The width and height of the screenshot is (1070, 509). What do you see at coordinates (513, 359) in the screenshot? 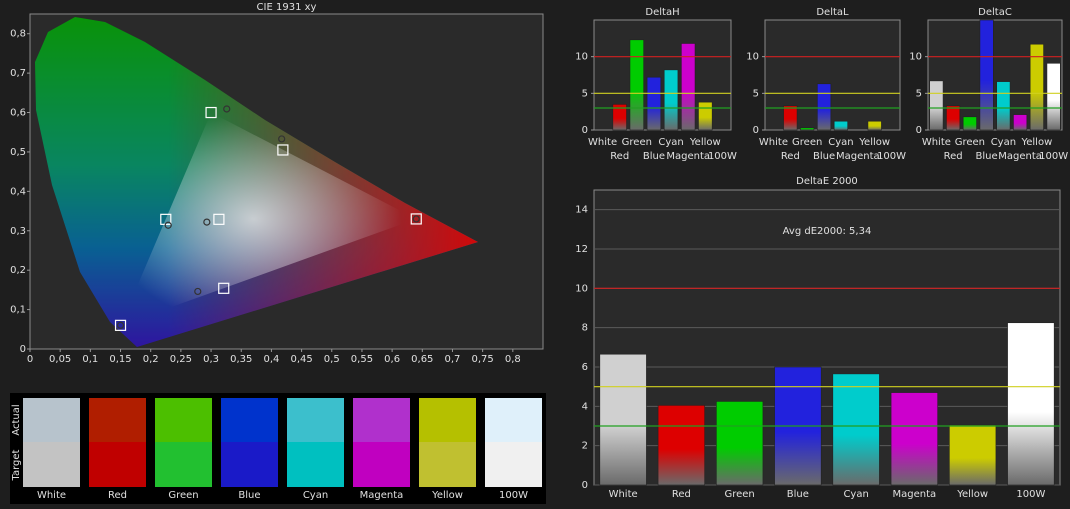
I see `x-tick-label: 0,8` at bounding box center [513, 359].